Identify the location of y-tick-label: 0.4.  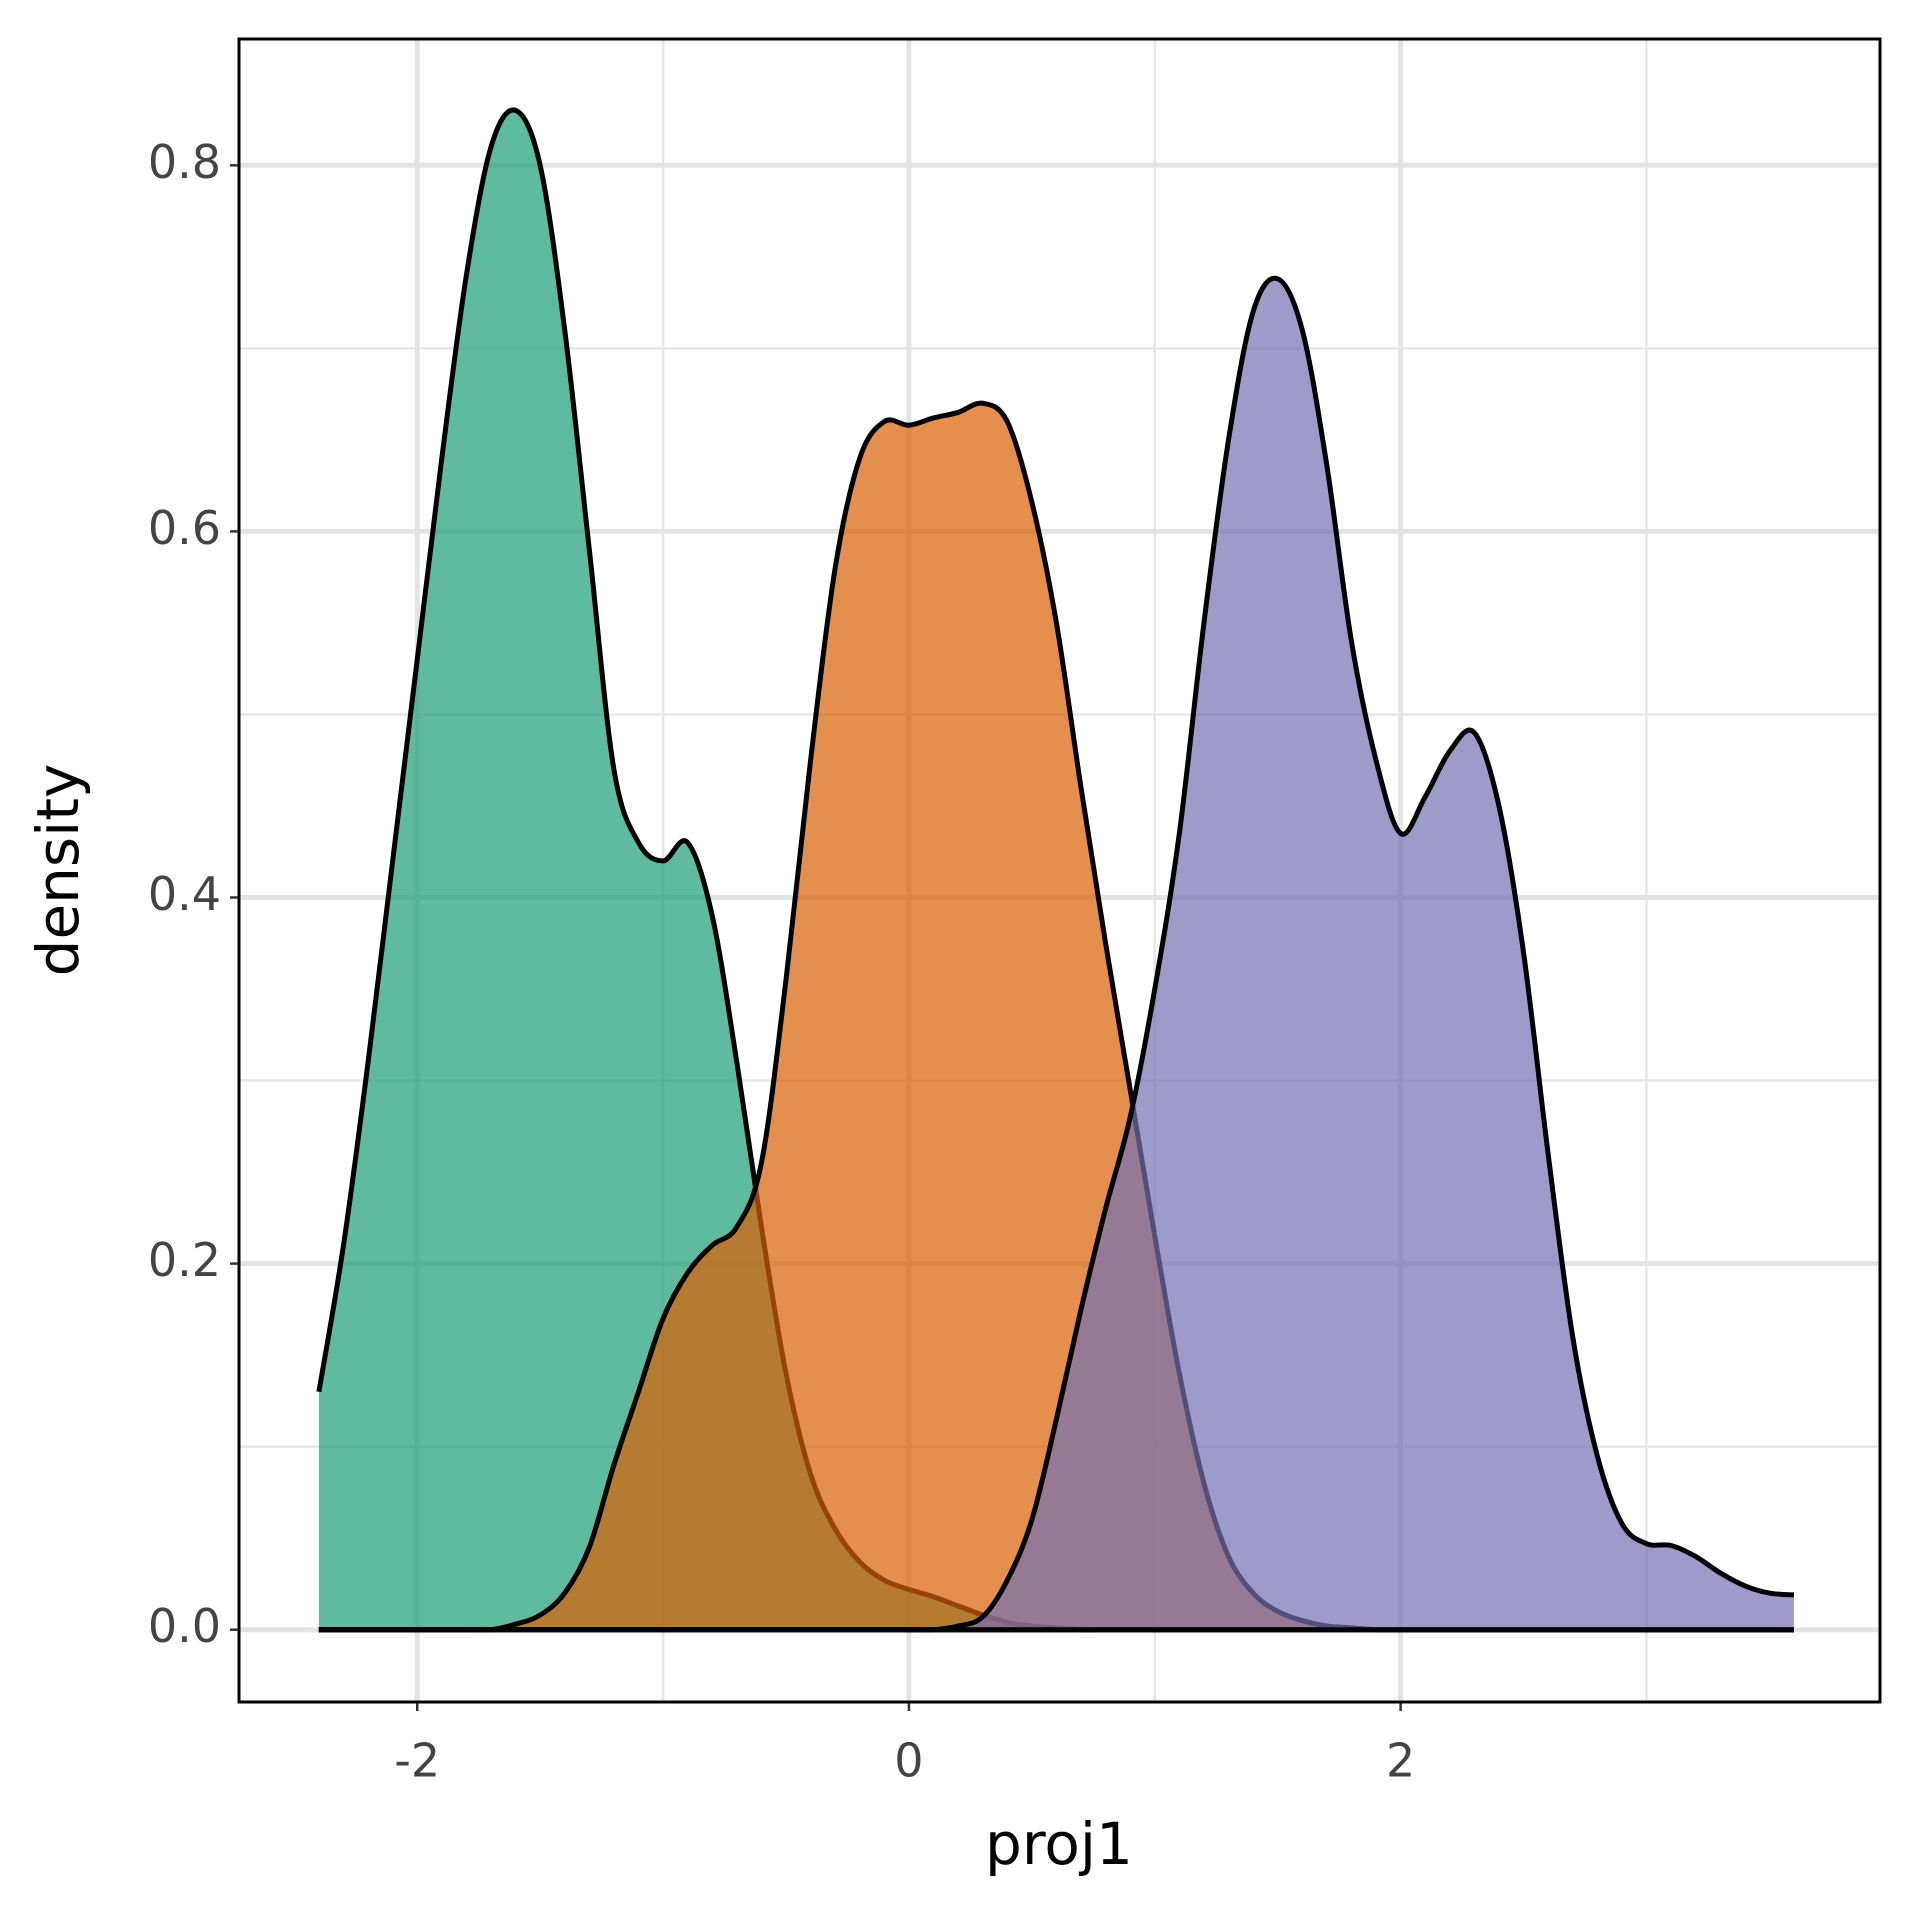
(184, 894).